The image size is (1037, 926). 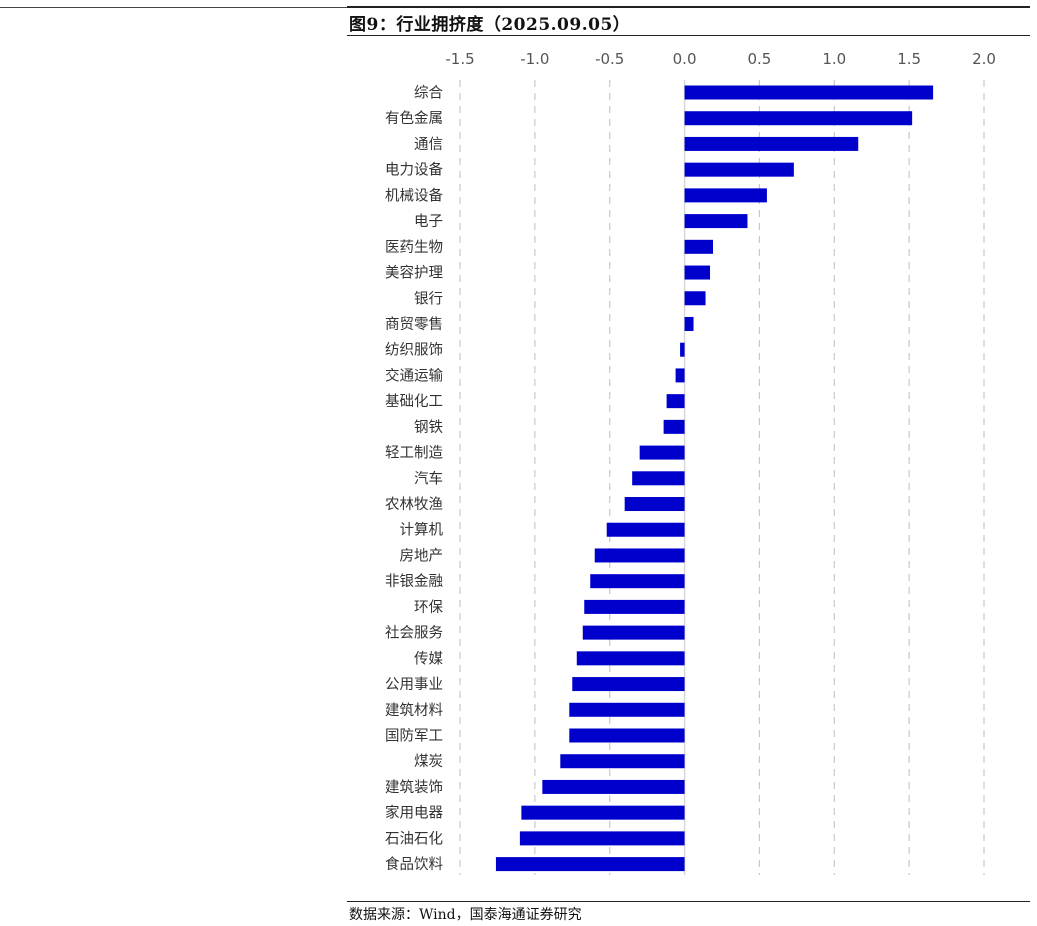 I want to click on category-label: 钢铁, so click(x=428, y=427).